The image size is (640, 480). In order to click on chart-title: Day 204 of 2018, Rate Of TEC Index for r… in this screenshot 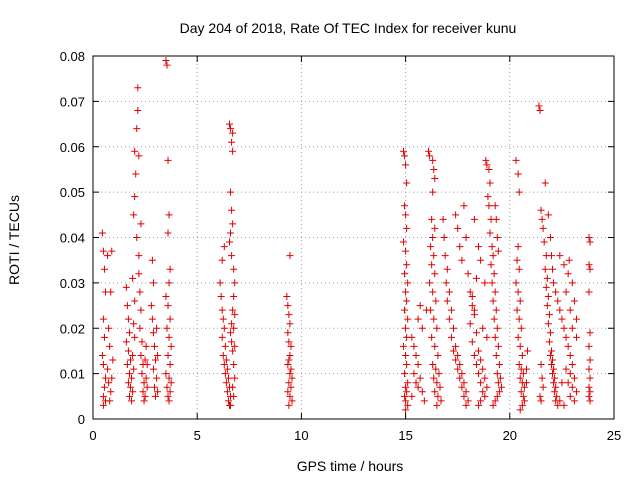, I will do `click(348, 28)`.